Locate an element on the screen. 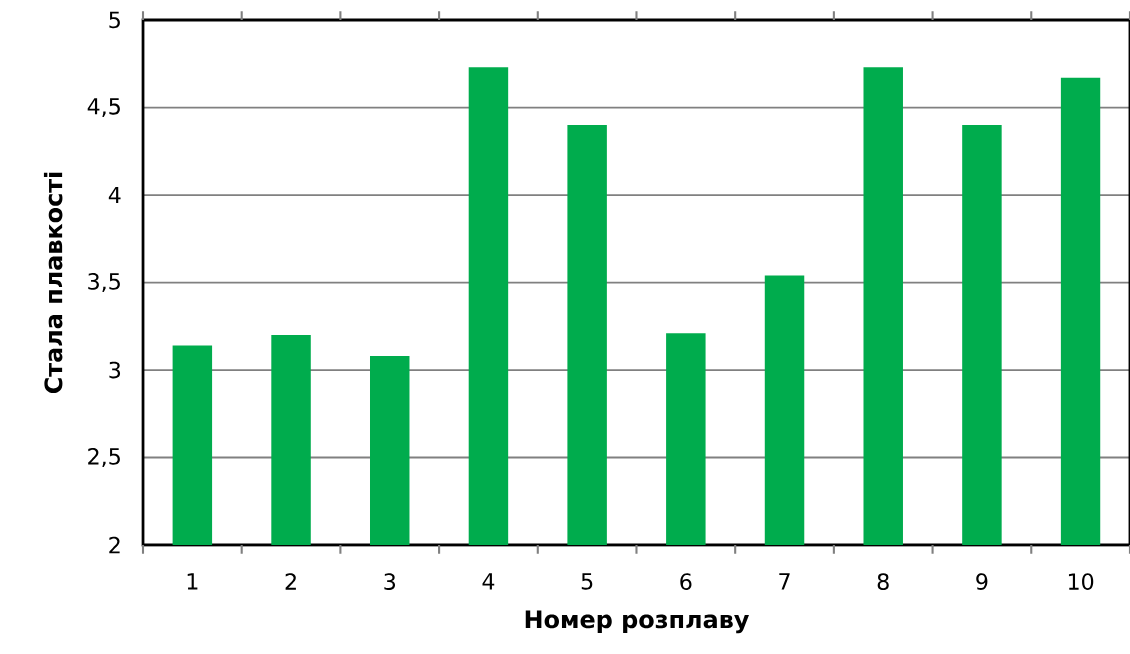 This screenshot has height=654, width=1130. x-tick-label: 2 is located at coordinates (290, 581).